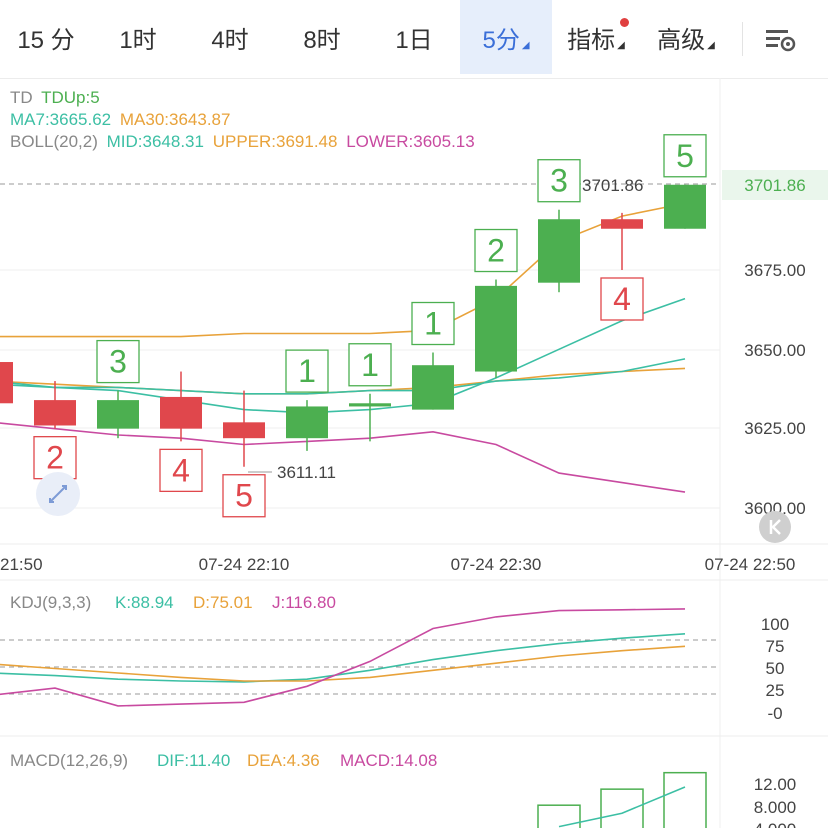  I want to click on low-price-annotation: 3611.11, so click(306, 472).